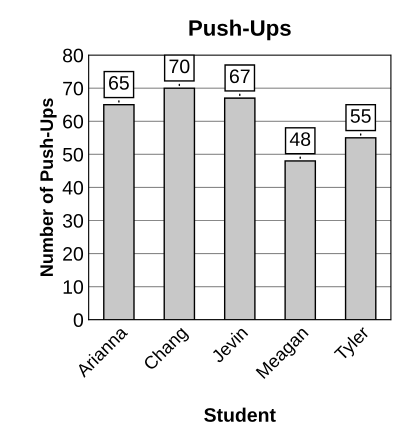  What do you see at coordinates (360, 116) in the screenshot?
I see `data-label: 55` at bounding box center [360, 116].